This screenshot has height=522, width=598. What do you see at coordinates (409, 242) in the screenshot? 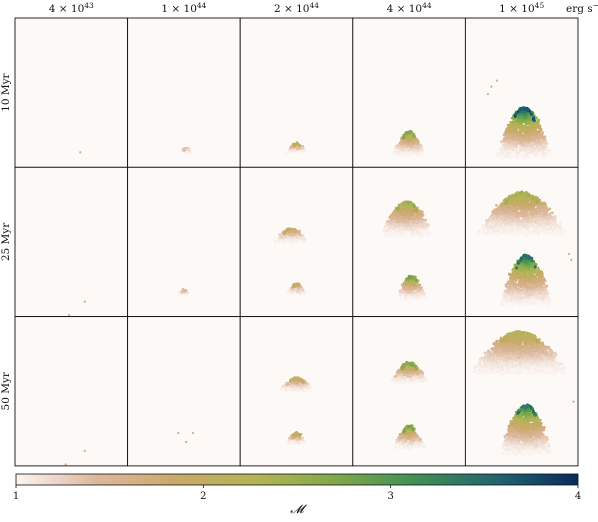
I see `panel-r1-c3` at bounding box center [409, 242].